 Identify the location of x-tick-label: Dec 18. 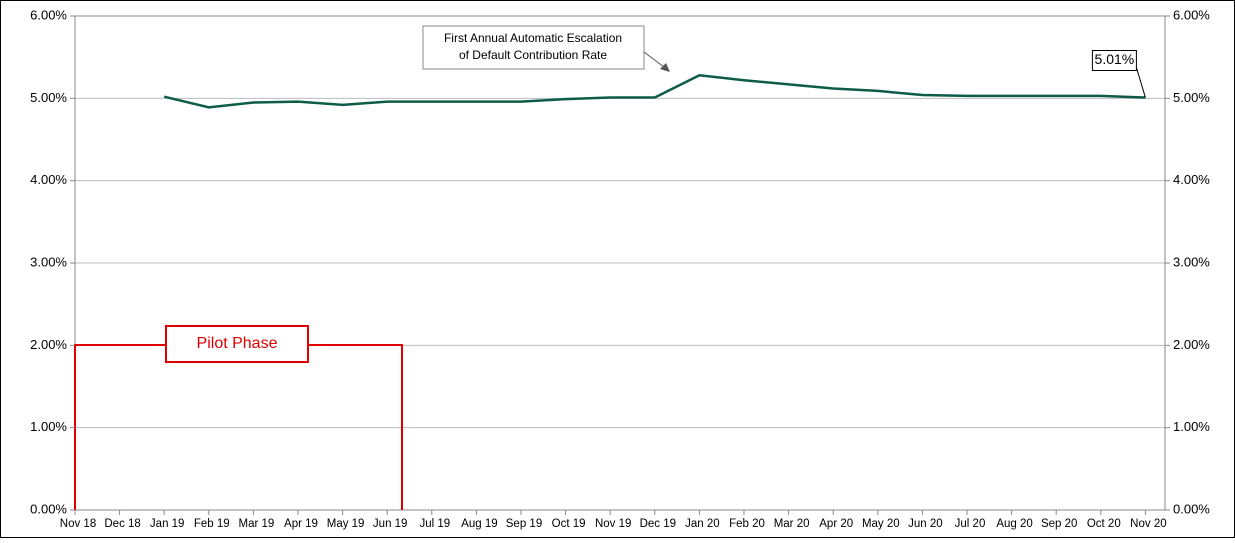
(122, 524).